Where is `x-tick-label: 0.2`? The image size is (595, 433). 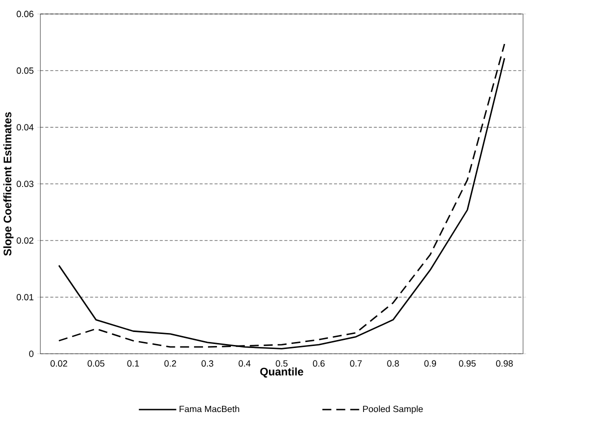 x-tick-label: 0.2 is located at coordinates (170, 363).